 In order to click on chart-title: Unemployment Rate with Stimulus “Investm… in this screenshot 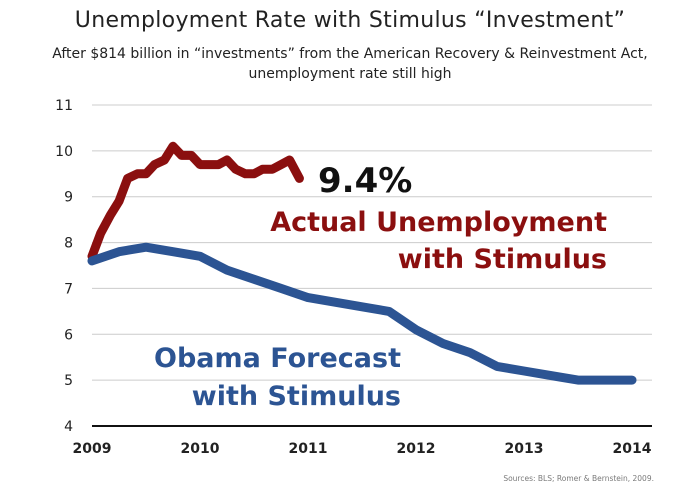, I will do `click(350, 20)`.